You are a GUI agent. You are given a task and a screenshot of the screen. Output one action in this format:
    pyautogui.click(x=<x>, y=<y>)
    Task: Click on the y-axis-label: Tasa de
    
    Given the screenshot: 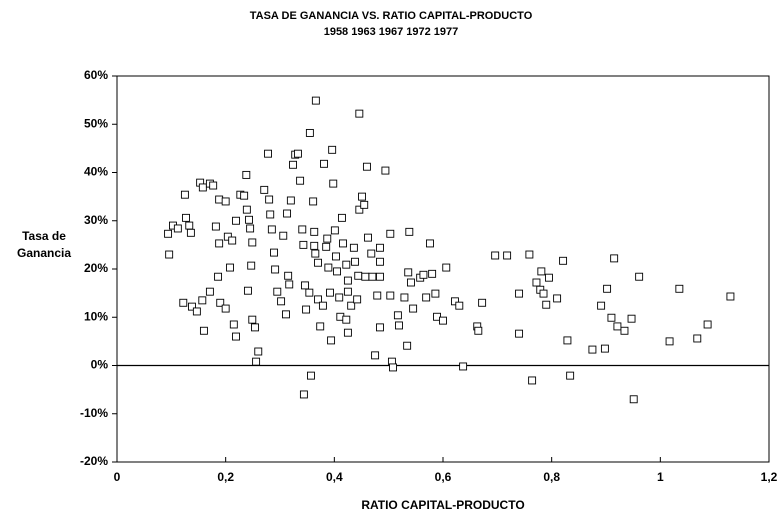 What is the action you would take?
    pyautogui.click(x=44, y=236)
    